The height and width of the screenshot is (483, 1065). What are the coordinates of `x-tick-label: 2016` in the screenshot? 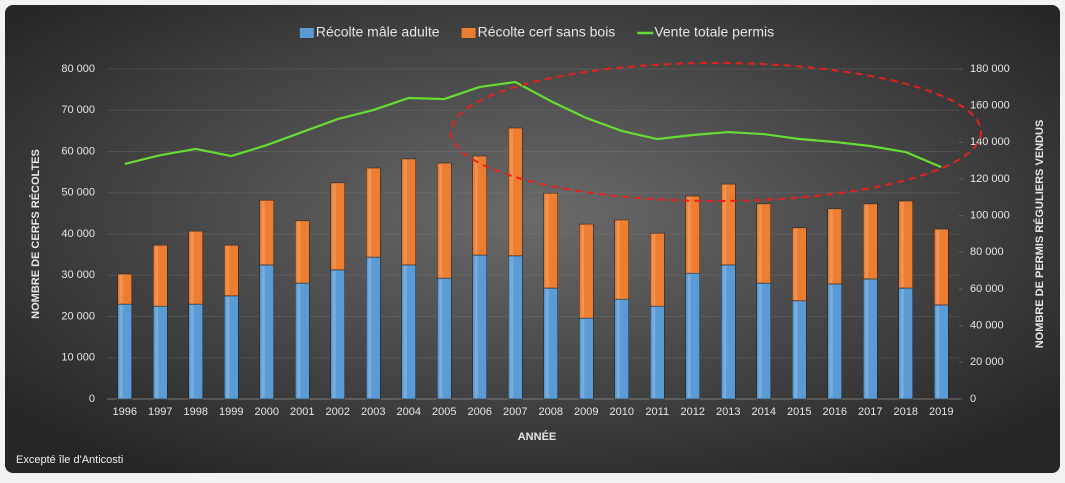 It's located at (835, 412).